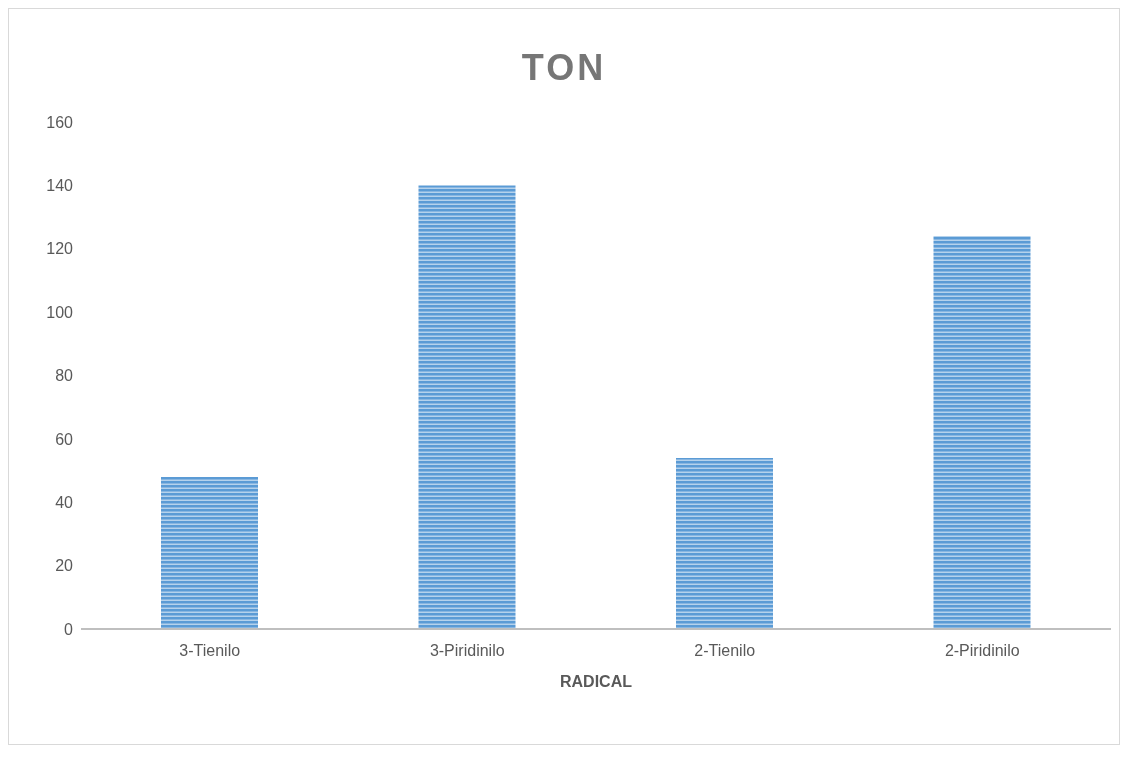 The width and height of the screenshot is (1126, 761). I want to click on y-tick-label: 140, so click(60, 186).